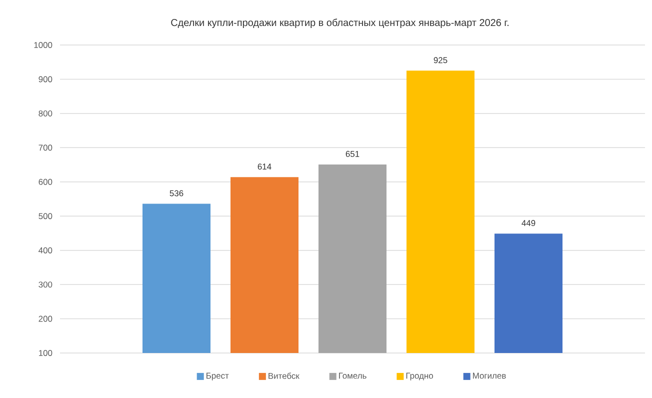 The image size is (652, 398). I want to click on data-label: 651, so click(353, 153).